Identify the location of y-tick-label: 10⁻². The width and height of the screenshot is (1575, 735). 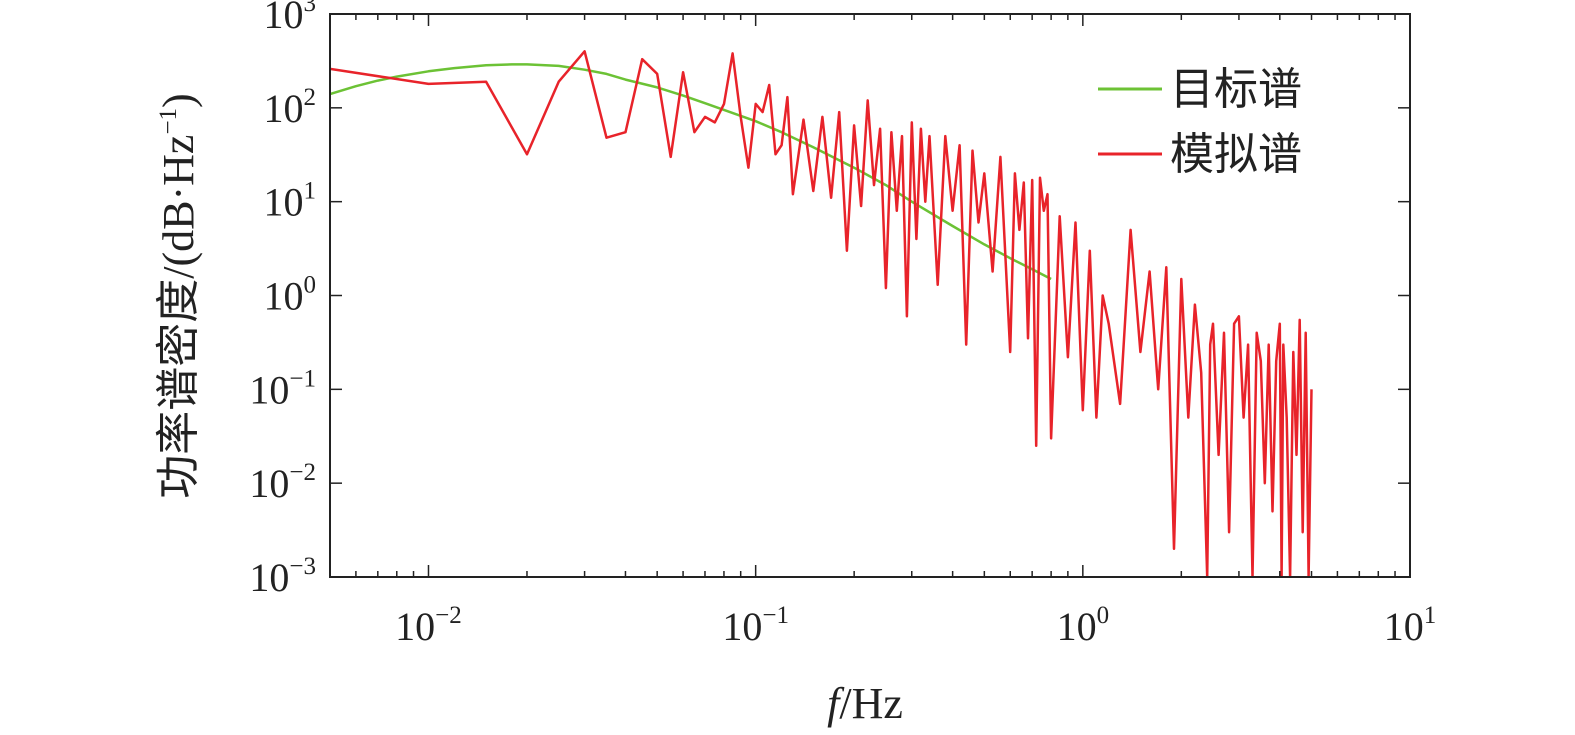
(282, 482).